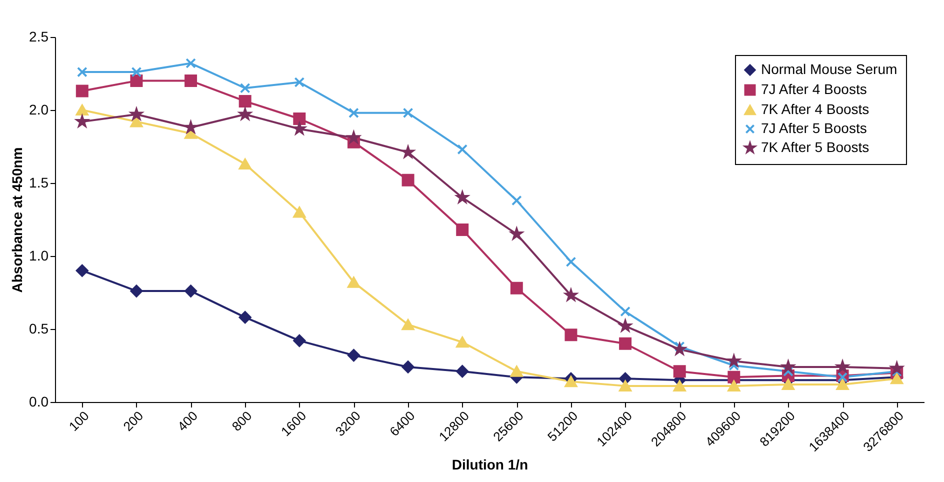 Image resolution: width=944 pixels, height=482 pixels. I want to click on y-tick-label: 2.5, so click(39, 36).